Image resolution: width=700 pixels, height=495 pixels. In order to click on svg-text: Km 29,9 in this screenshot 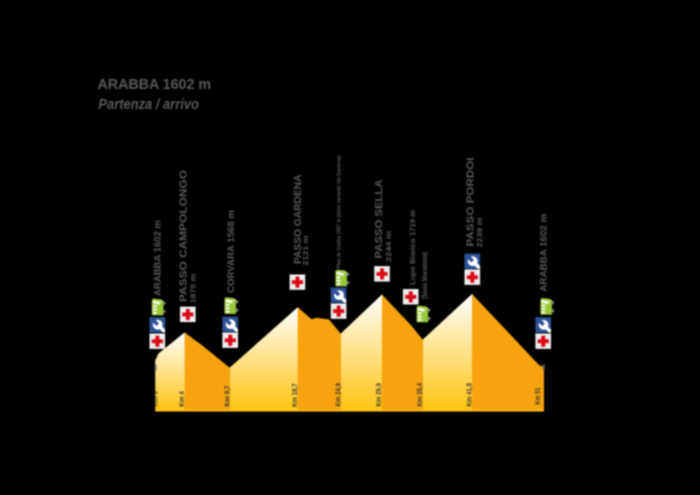, I will do `click(379, 395)`.